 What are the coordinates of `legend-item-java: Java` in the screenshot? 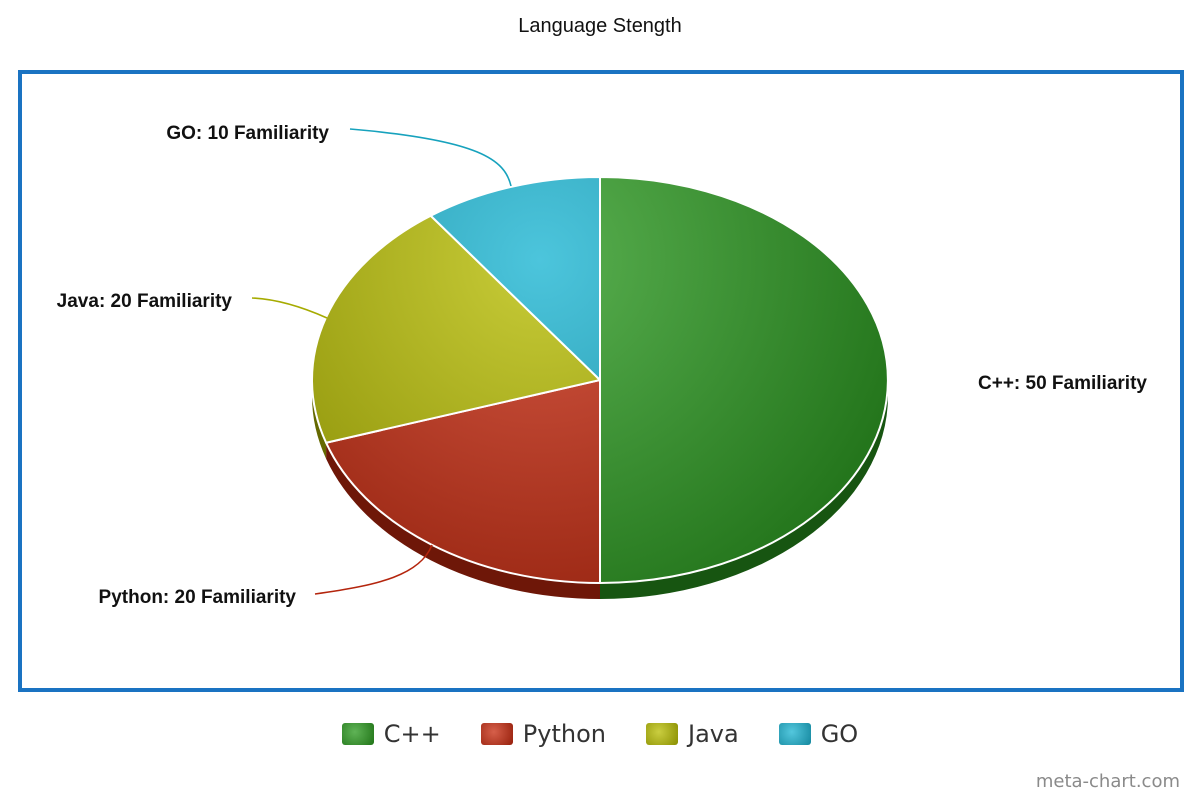 It's located at (692, 734).